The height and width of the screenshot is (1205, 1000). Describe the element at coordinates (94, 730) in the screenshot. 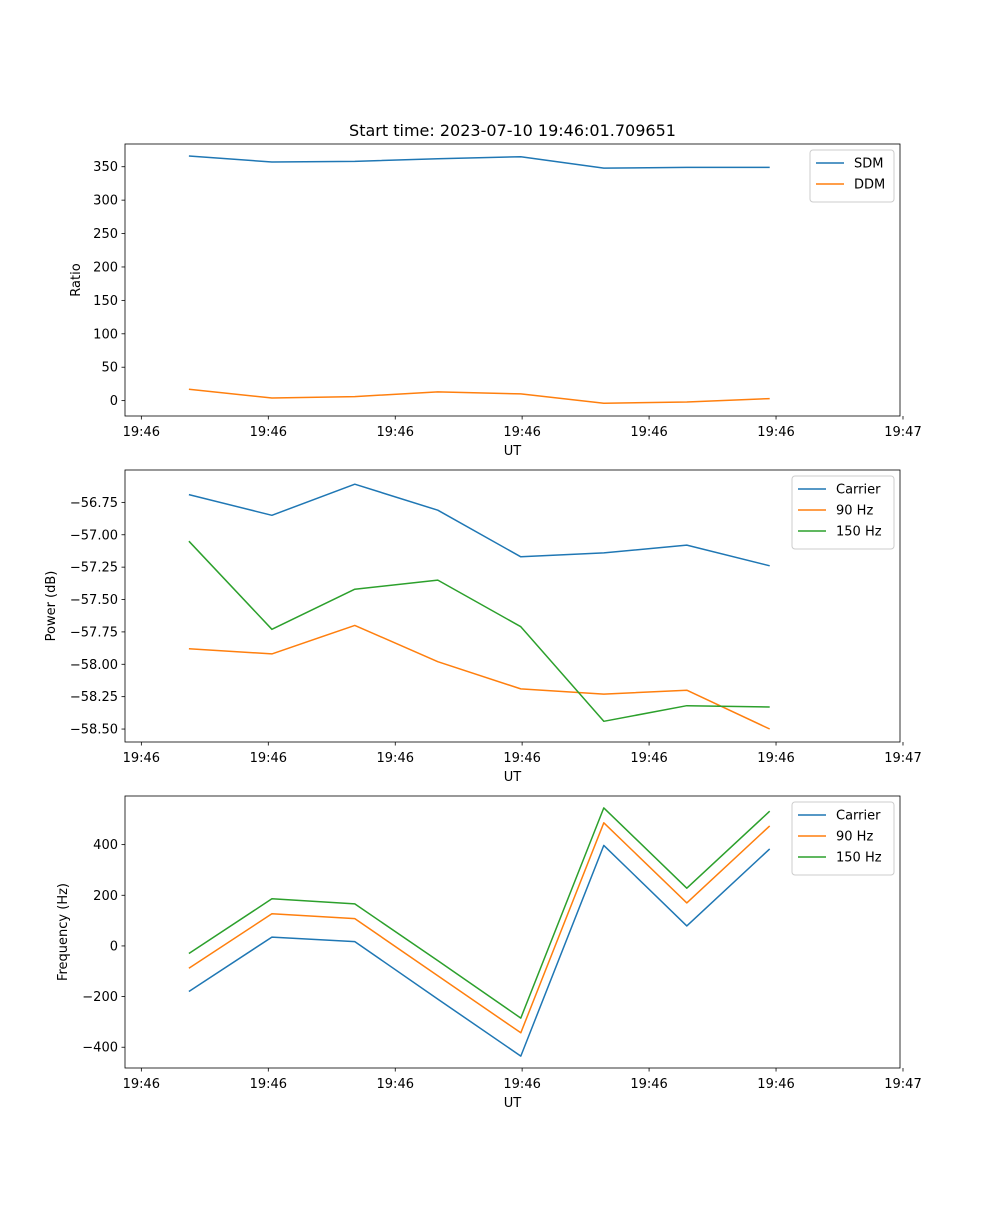

I see `y-tick-label: −58.50` at that location.